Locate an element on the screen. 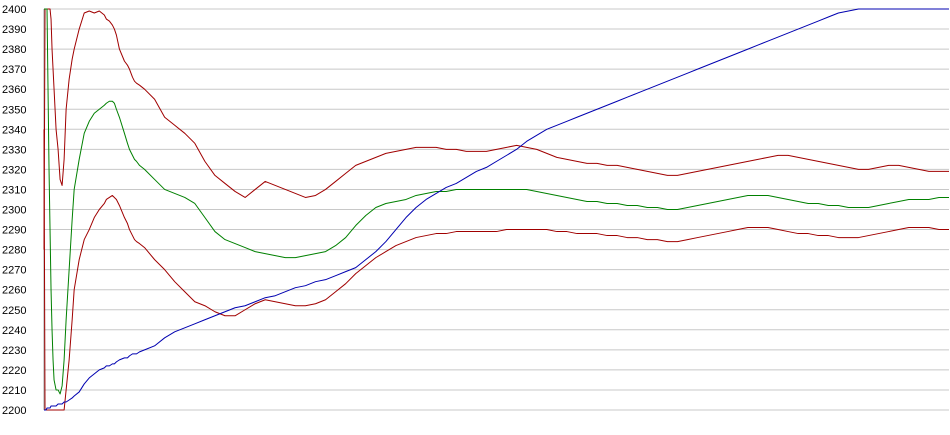  y-tick-label: 2210 is located at coordinates (14, 391).